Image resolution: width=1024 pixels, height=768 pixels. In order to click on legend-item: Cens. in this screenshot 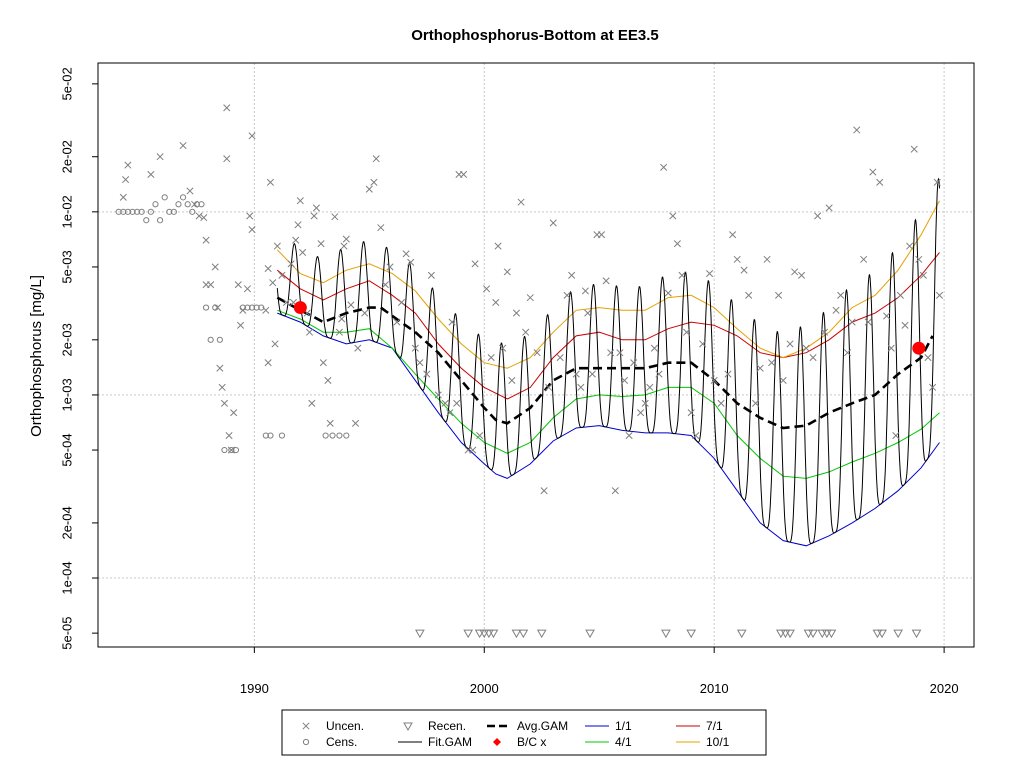, I will do `click(329, 742)`.